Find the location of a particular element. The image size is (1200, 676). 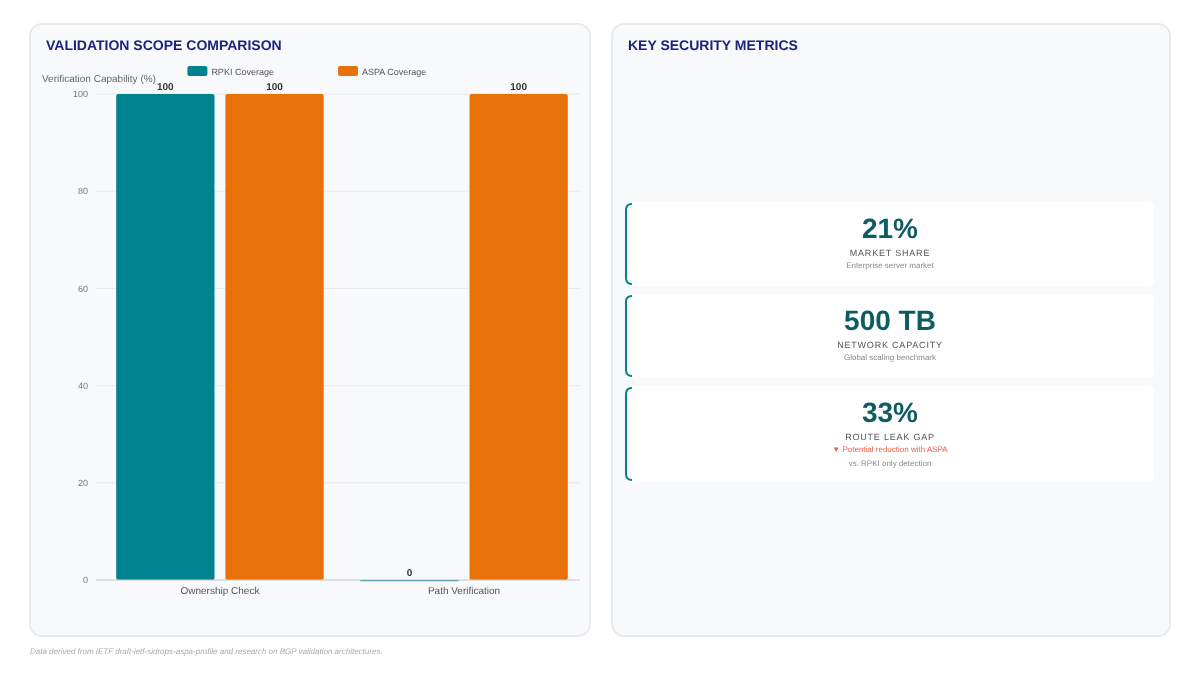

text: 21% is located at coordinates (890, 228).